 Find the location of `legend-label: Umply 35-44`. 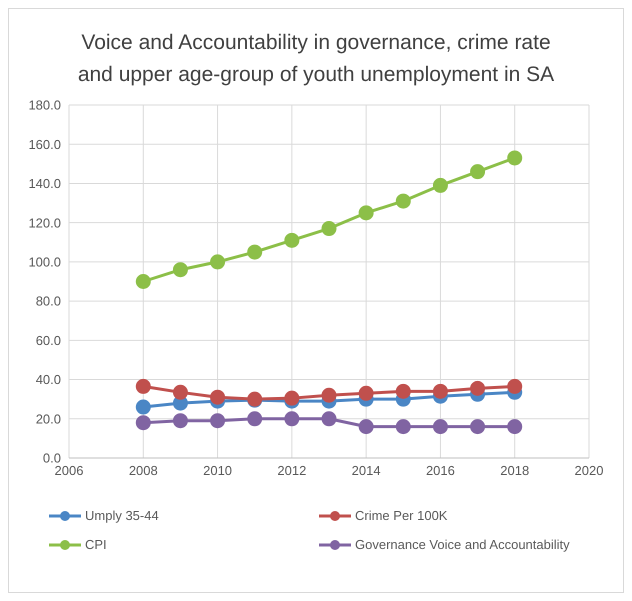

legend-label: Umply 35-44 is located at coordinates (122, 515).